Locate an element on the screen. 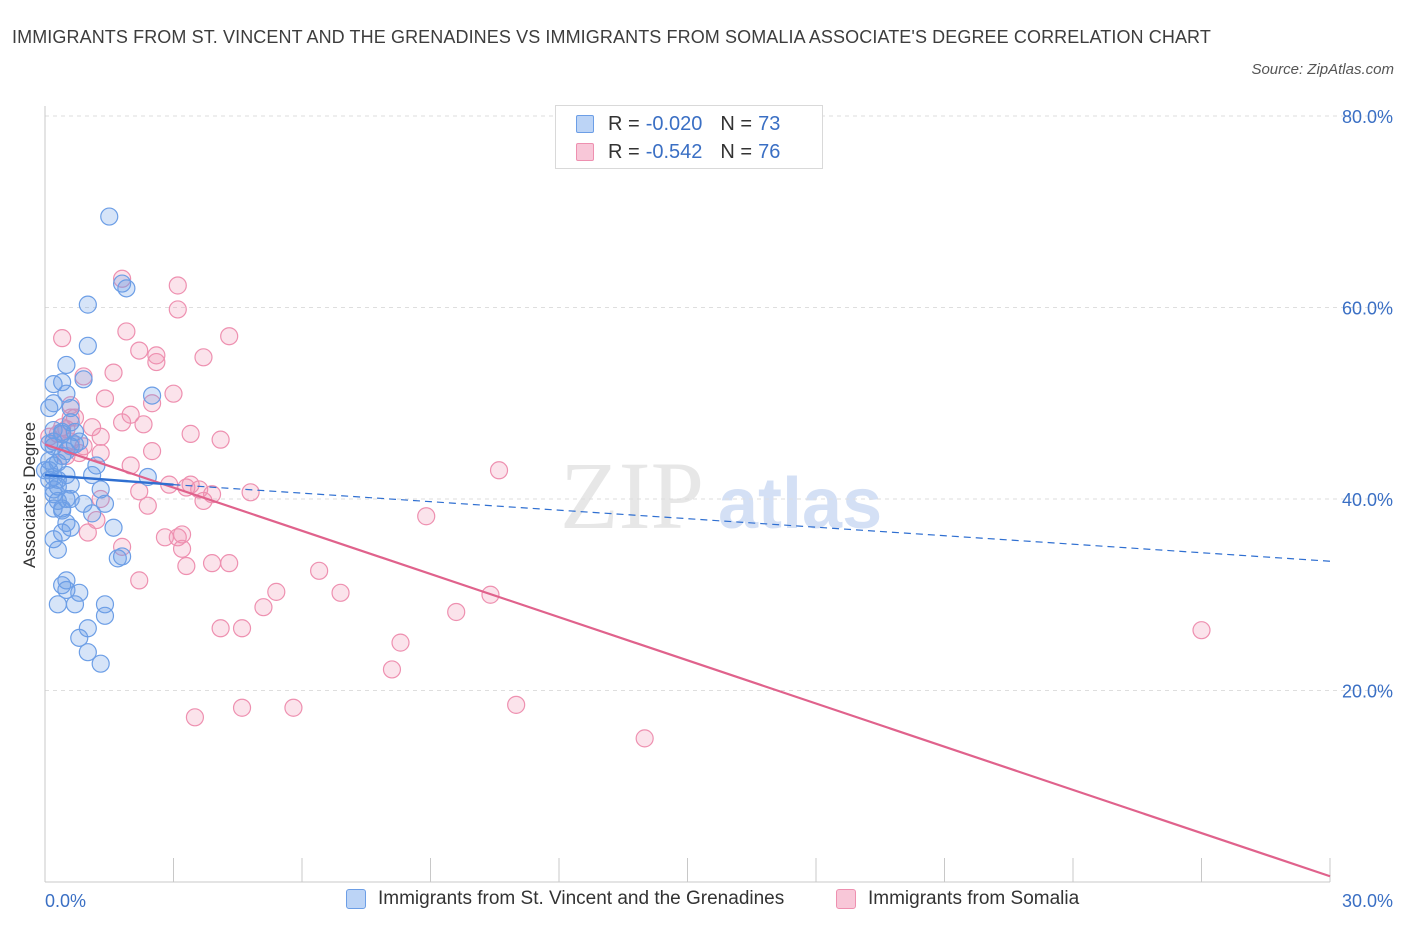 Image resolution: width=1406 pixels, height=930 pixels. stats-legend: R = -0.020 N = 73 R = -0.542 N = 76 is located at coordinates (689, 137).